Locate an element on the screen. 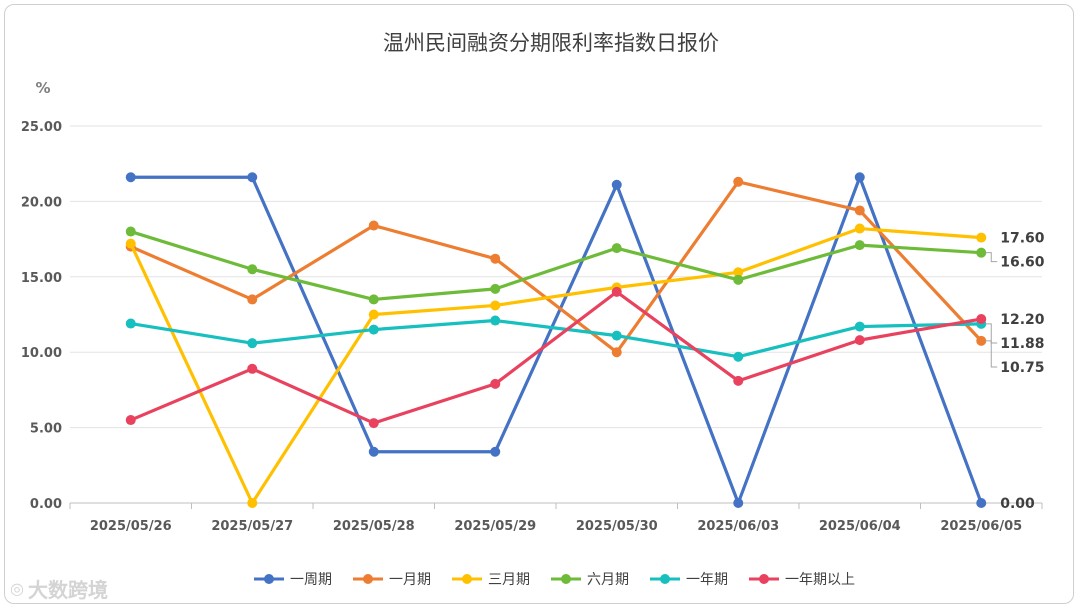 Image resolution: width=1080 pixels, height=610 pixels. x-tick-label: 2025/05/26 is located at coordinates (131, 526).